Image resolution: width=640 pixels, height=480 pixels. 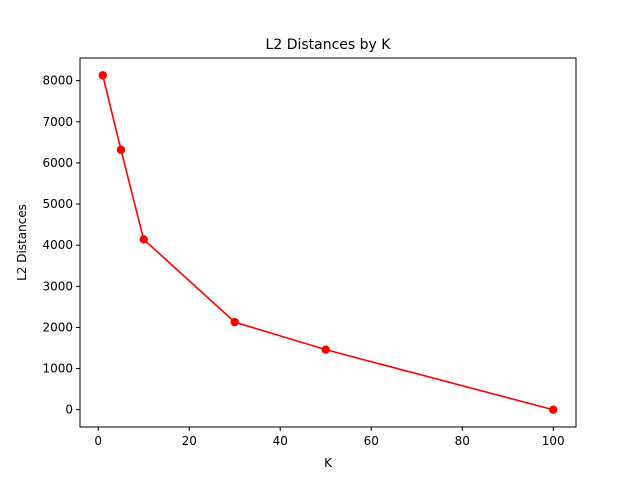 What do you see at coordinates (57, 369) in the screenshot?
I see `y-tick-label: 1000` at bounding box center [57, 369].